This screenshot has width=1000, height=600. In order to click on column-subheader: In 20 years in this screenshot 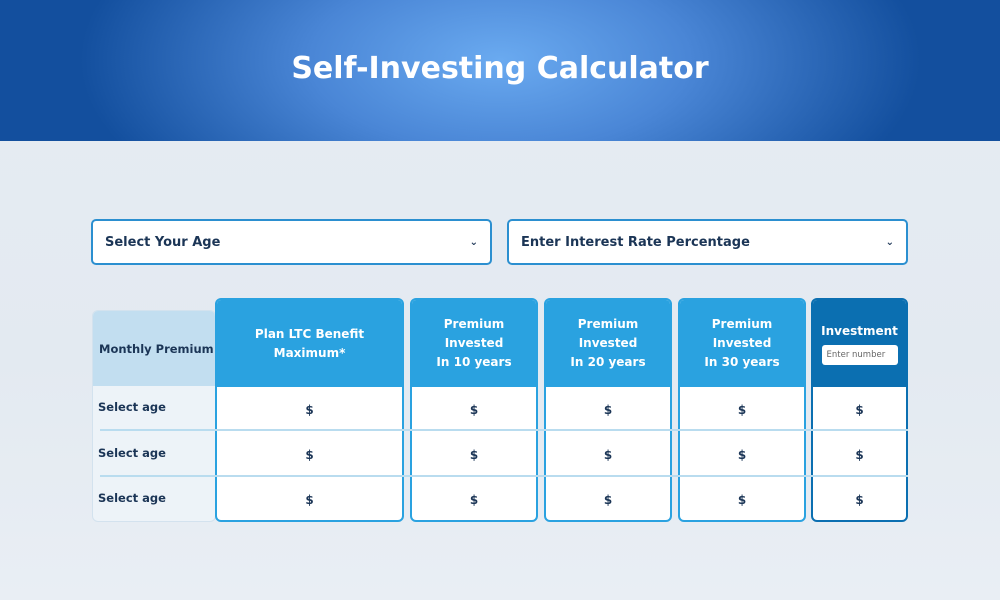, I will do `click(608, 362)`.